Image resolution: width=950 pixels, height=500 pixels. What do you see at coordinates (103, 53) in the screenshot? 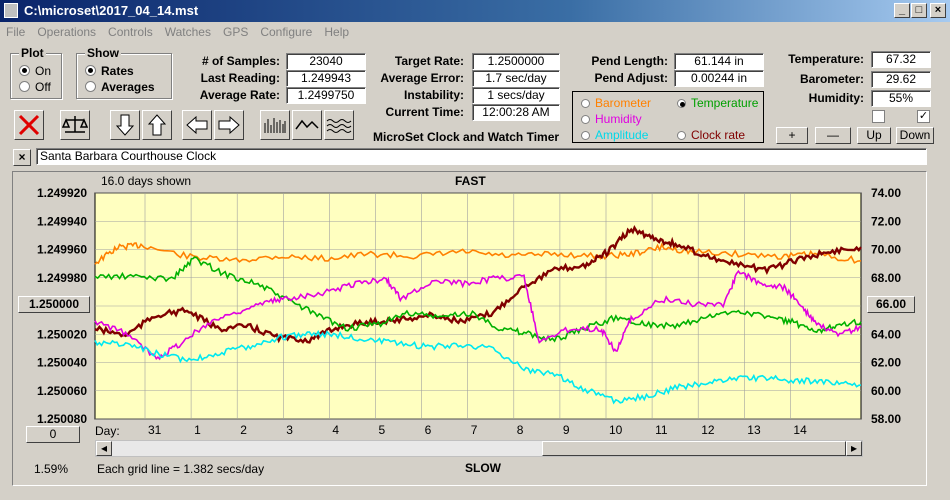
I see `show-group-label: Show` at bounding box center [103, 53].